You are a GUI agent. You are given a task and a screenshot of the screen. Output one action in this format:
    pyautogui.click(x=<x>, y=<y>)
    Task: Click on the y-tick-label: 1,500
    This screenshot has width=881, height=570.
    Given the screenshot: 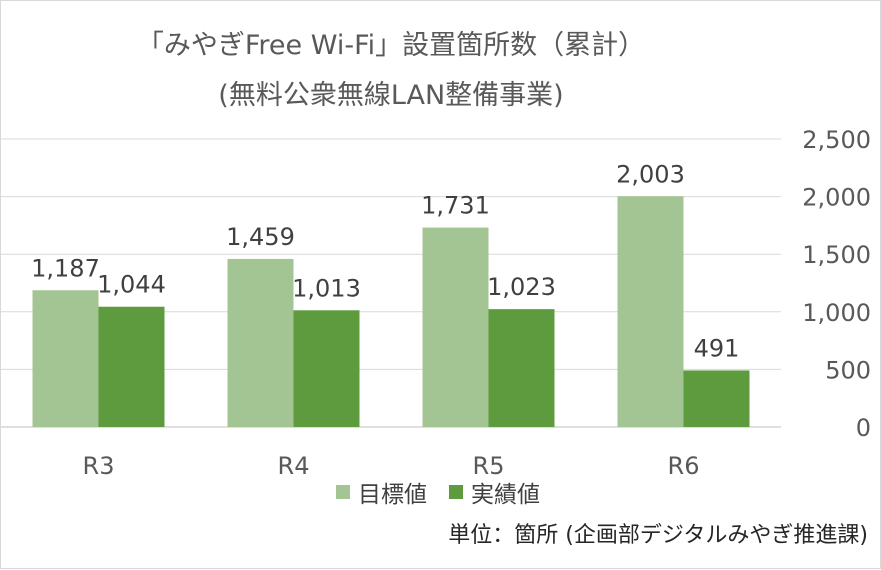 What is the action you would take?
    pyautogui.click(x=836, y=255)
    